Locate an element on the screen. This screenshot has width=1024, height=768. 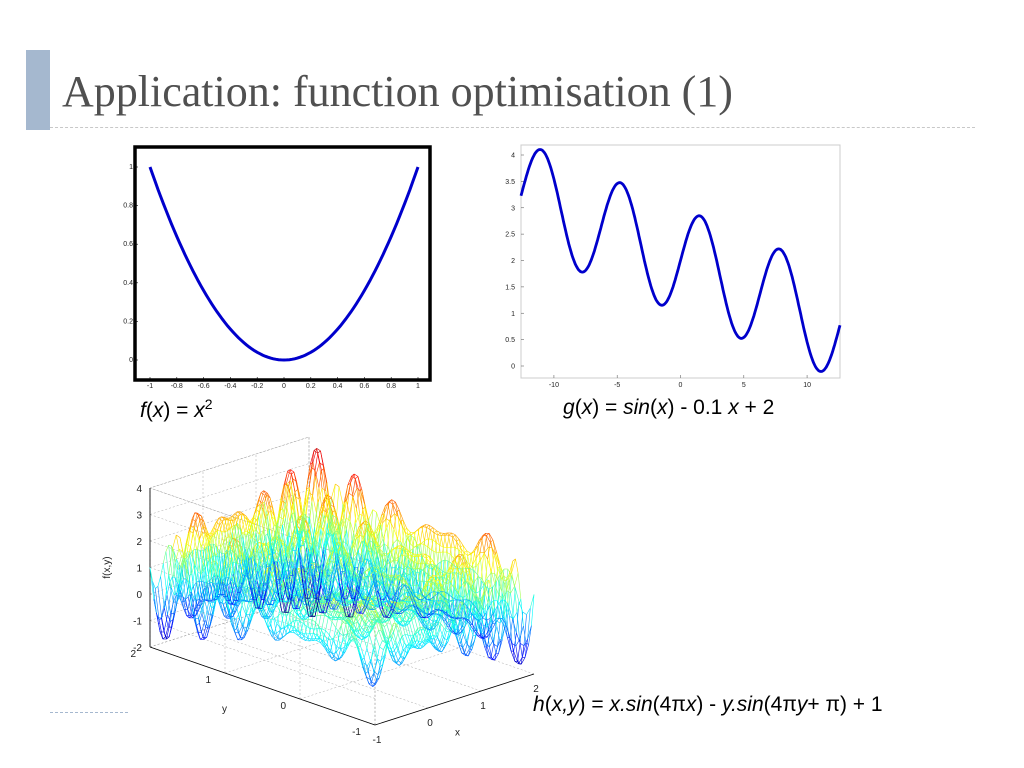
f-ytick-label: 1 is located at coordinates (131, 167).